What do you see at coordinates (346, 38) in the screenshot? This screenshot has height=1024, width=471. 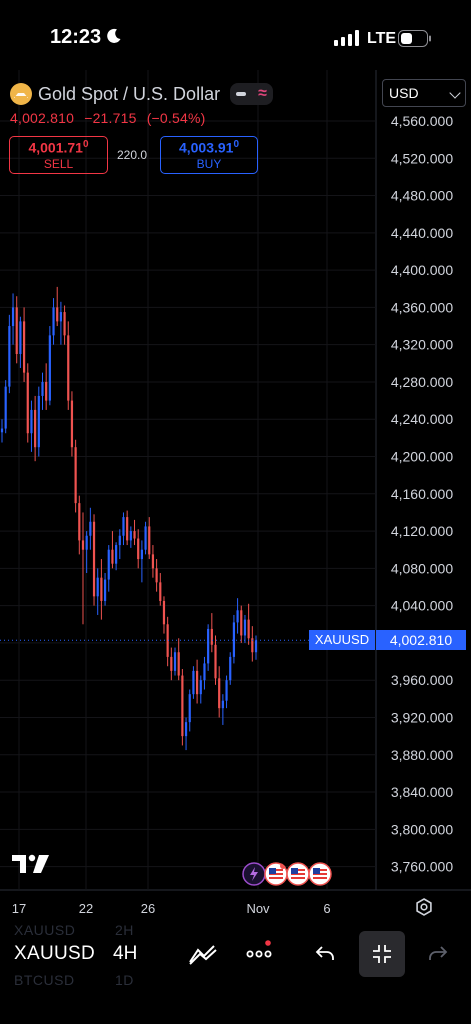 I see `signal-icon` at bounding box center [346, 38].